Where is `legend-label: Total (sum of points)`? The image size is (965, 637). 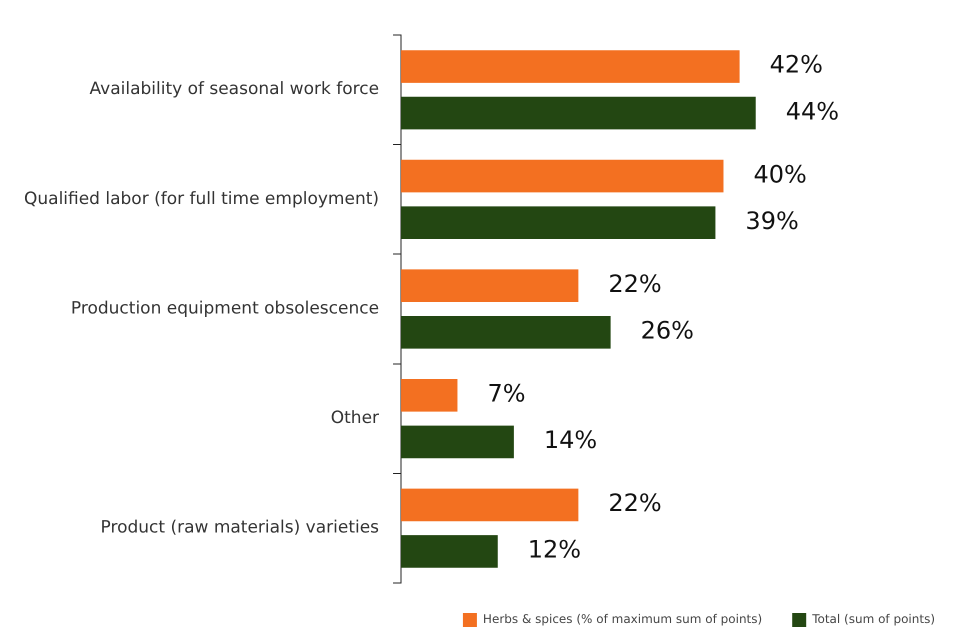 legend-label: Total (sum of points) is located at coordinates (873, 619).